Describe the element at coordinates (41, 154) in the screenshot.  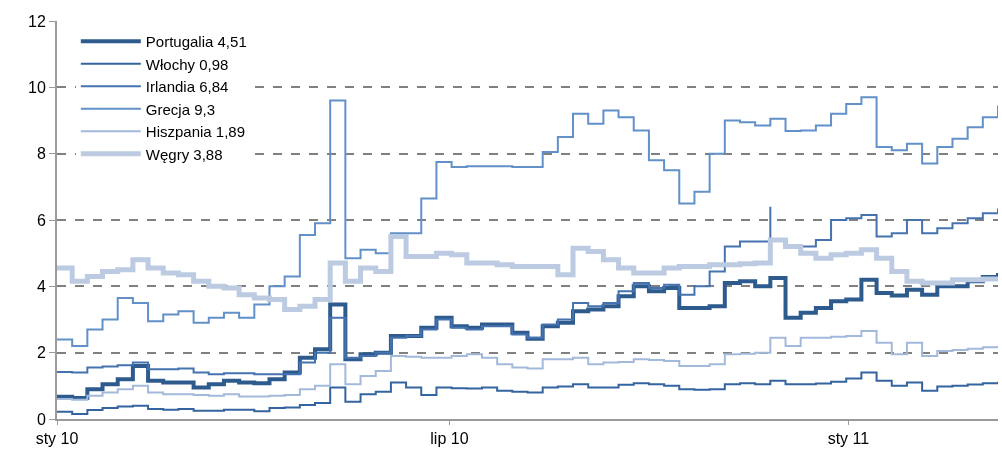
I see `y-tick-label: 8` at that location.